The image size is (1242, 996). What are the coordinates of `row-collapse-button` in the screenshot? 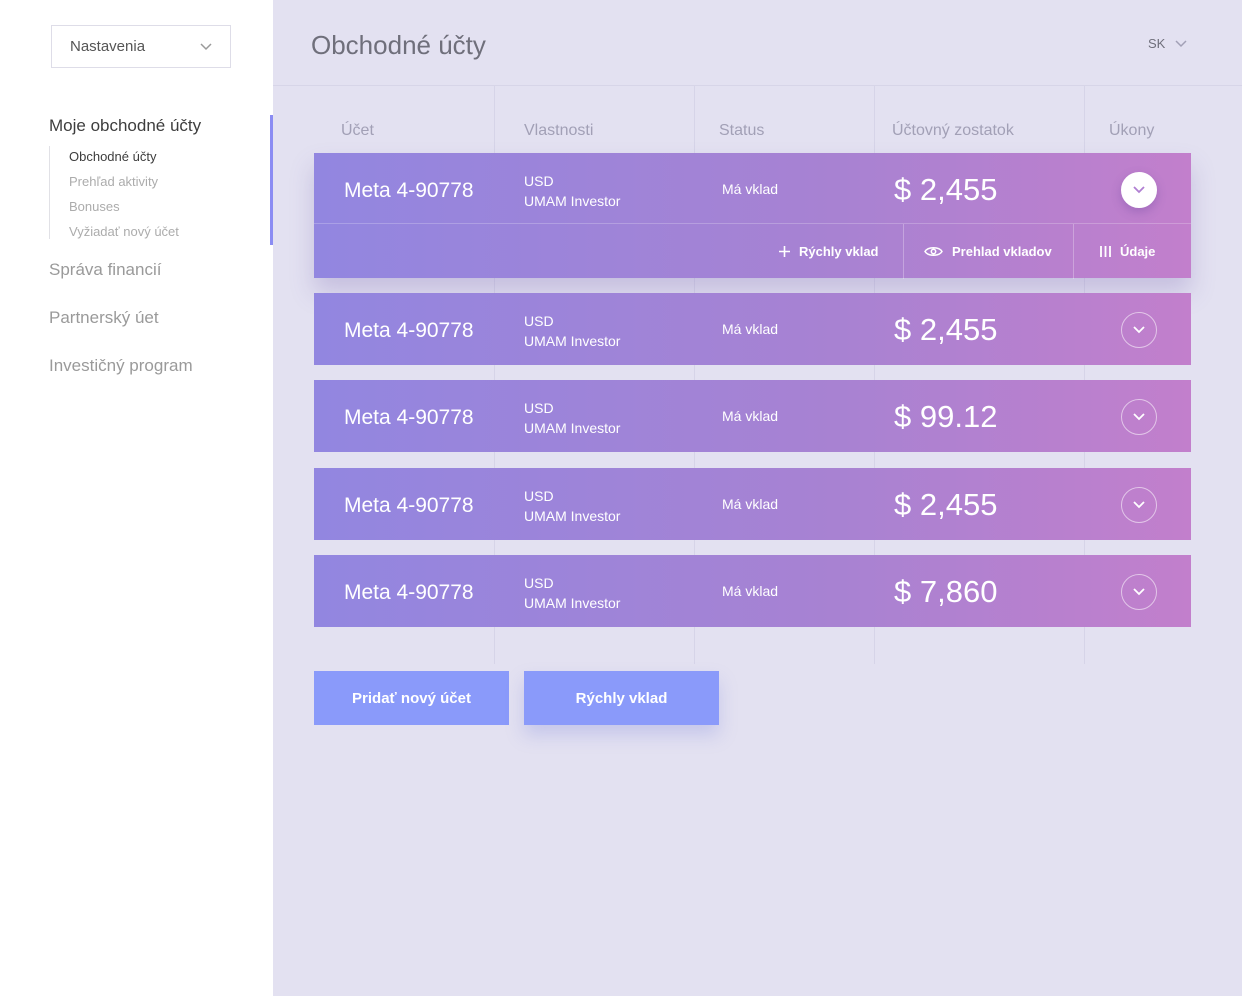 It's located at (1139, 190).